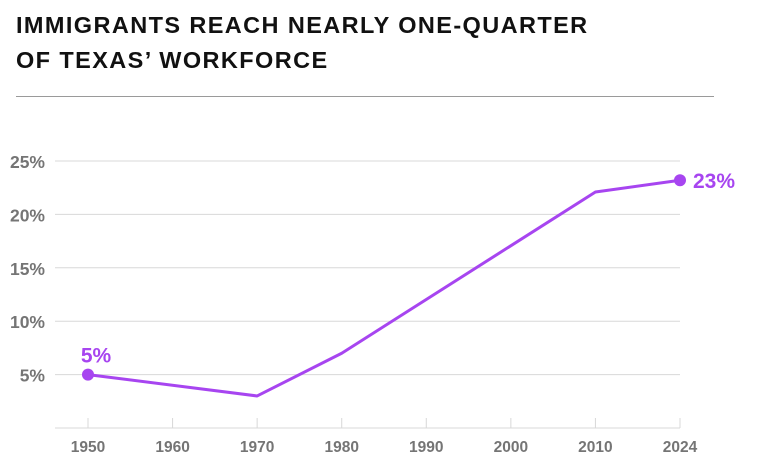 Image resolution: width=768 pixels, height=470 pixels. I want to click on data-label: 5%, so click(96, 356).